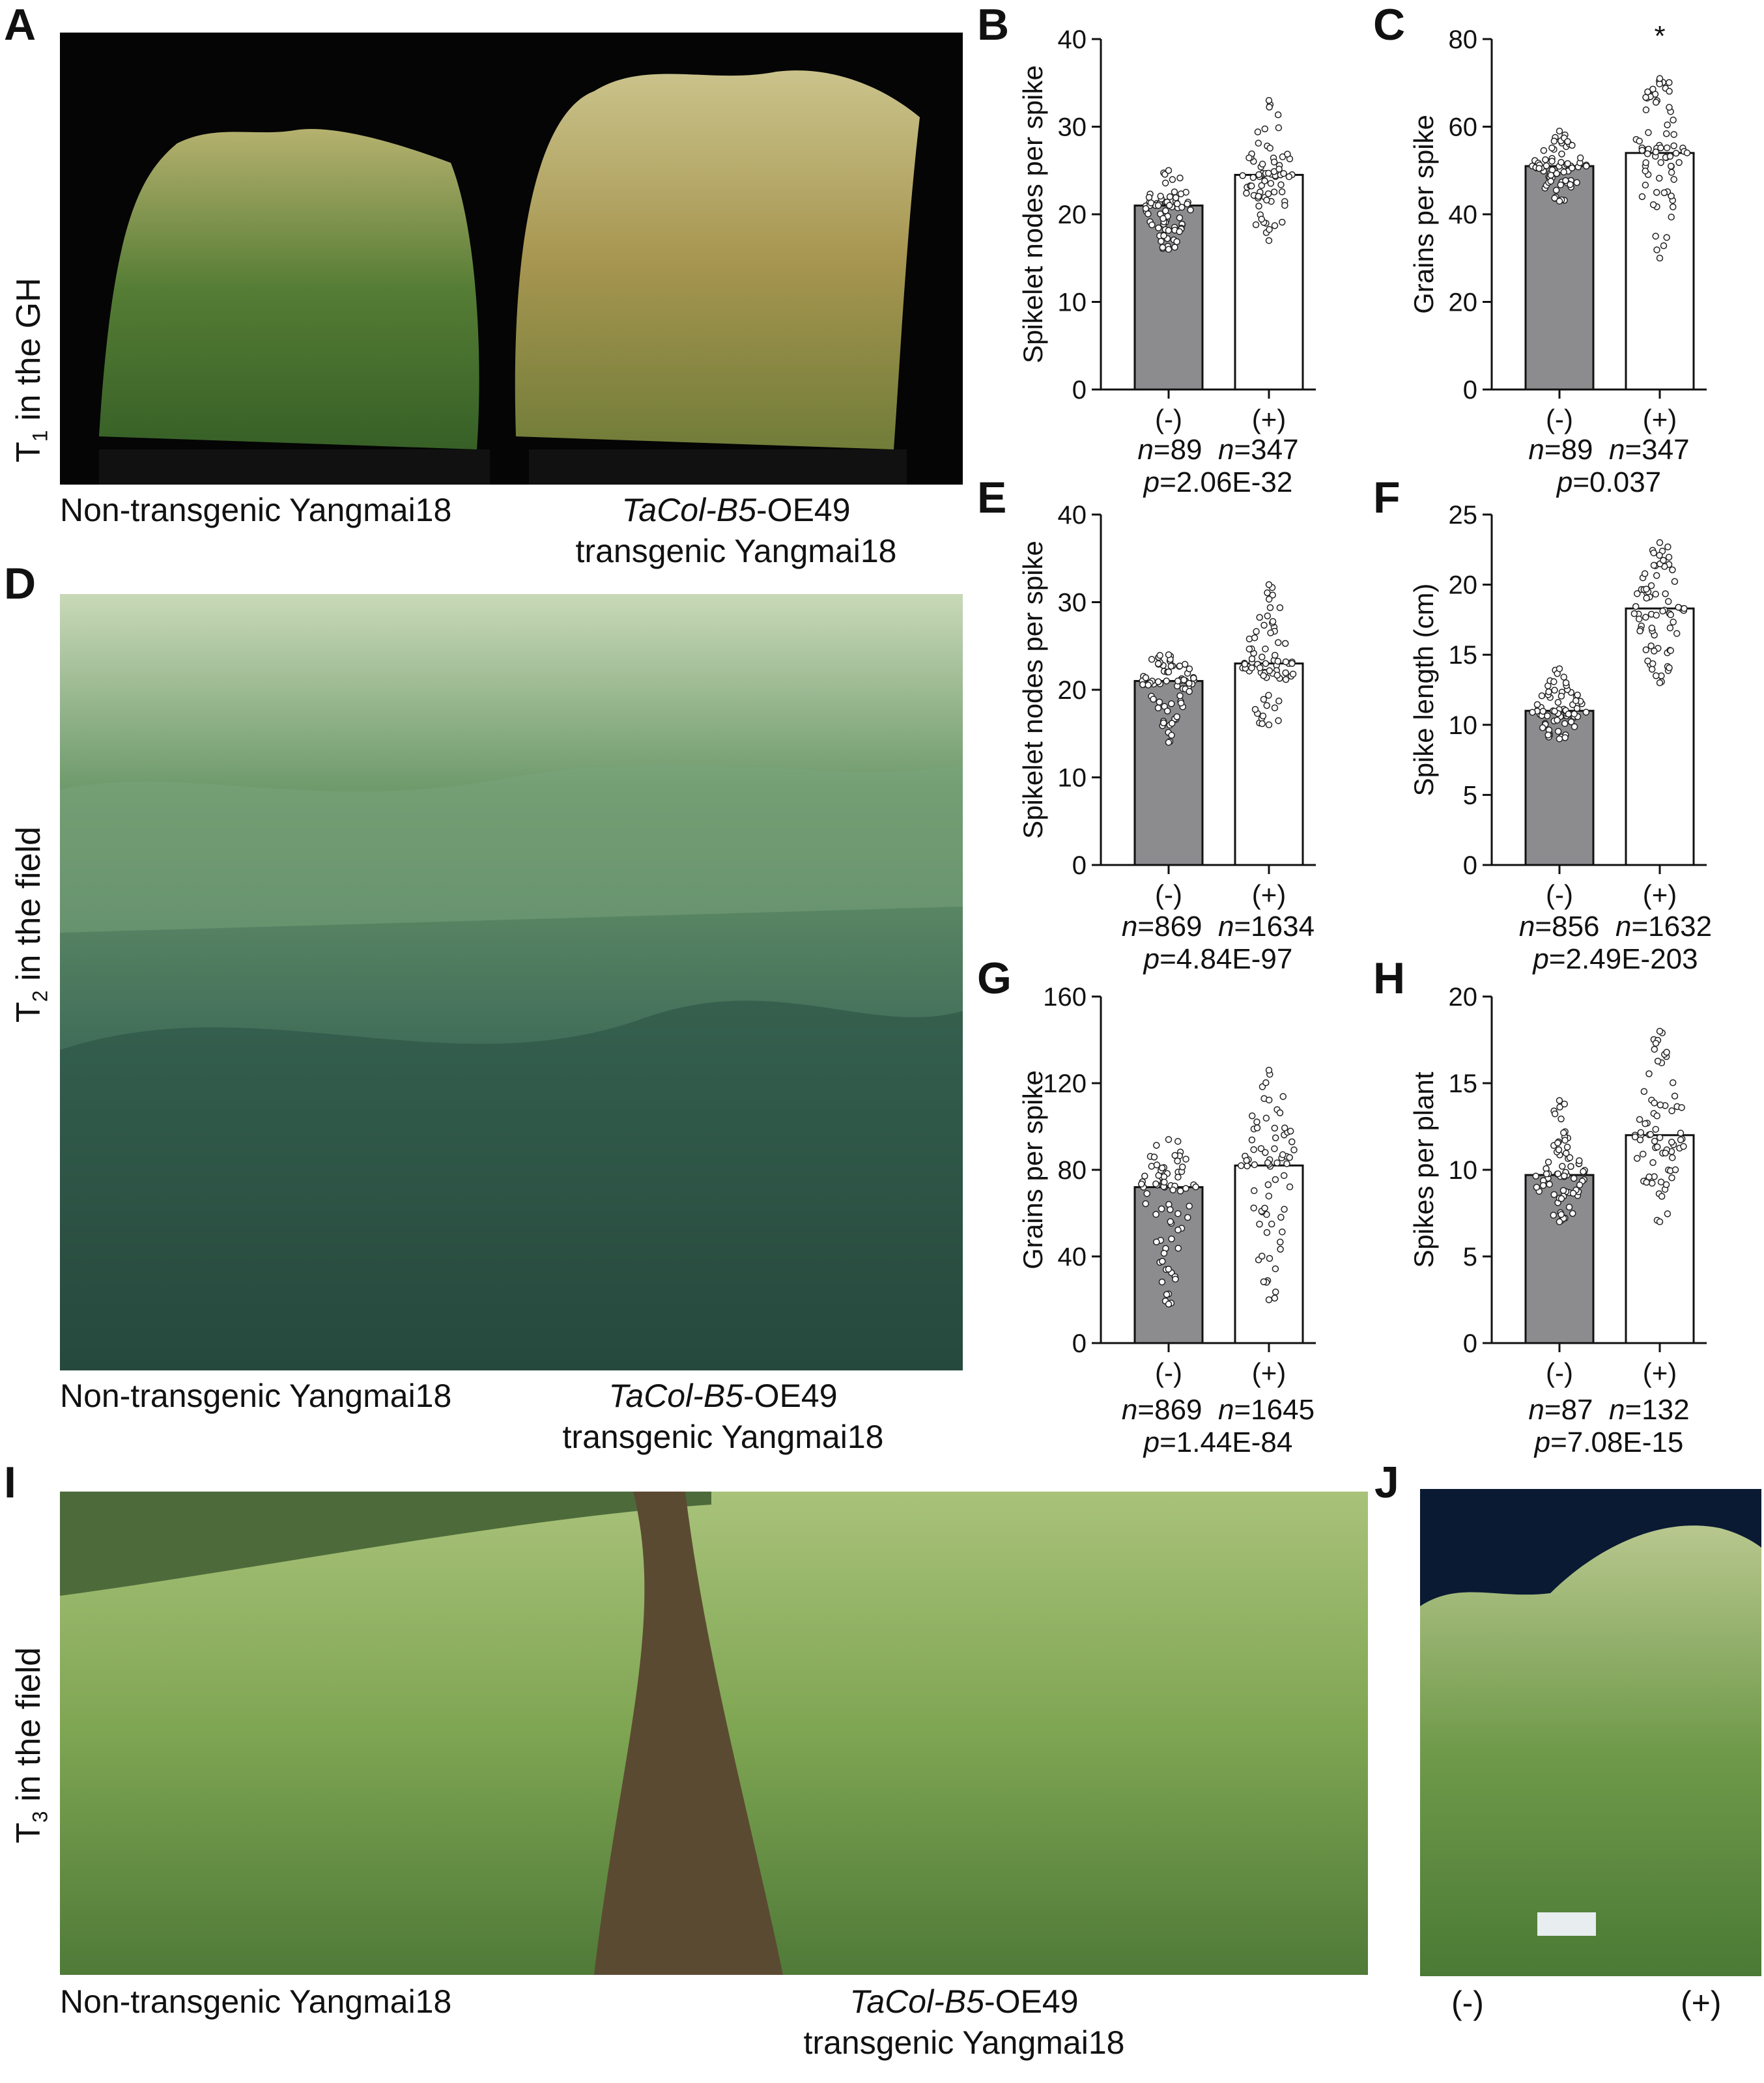  What do you see at coordinates (1464, 1171) in the screenshot?
I see `y-tick-label: 10` at bounding box center [1464, 1171].